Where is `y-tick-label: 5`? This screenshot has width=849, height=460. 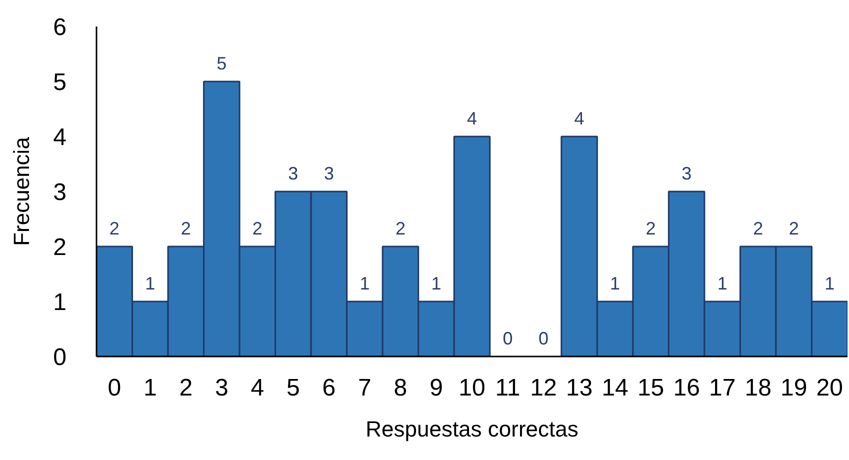 y-tick-label: 5 is located at coordinates (60, 82).